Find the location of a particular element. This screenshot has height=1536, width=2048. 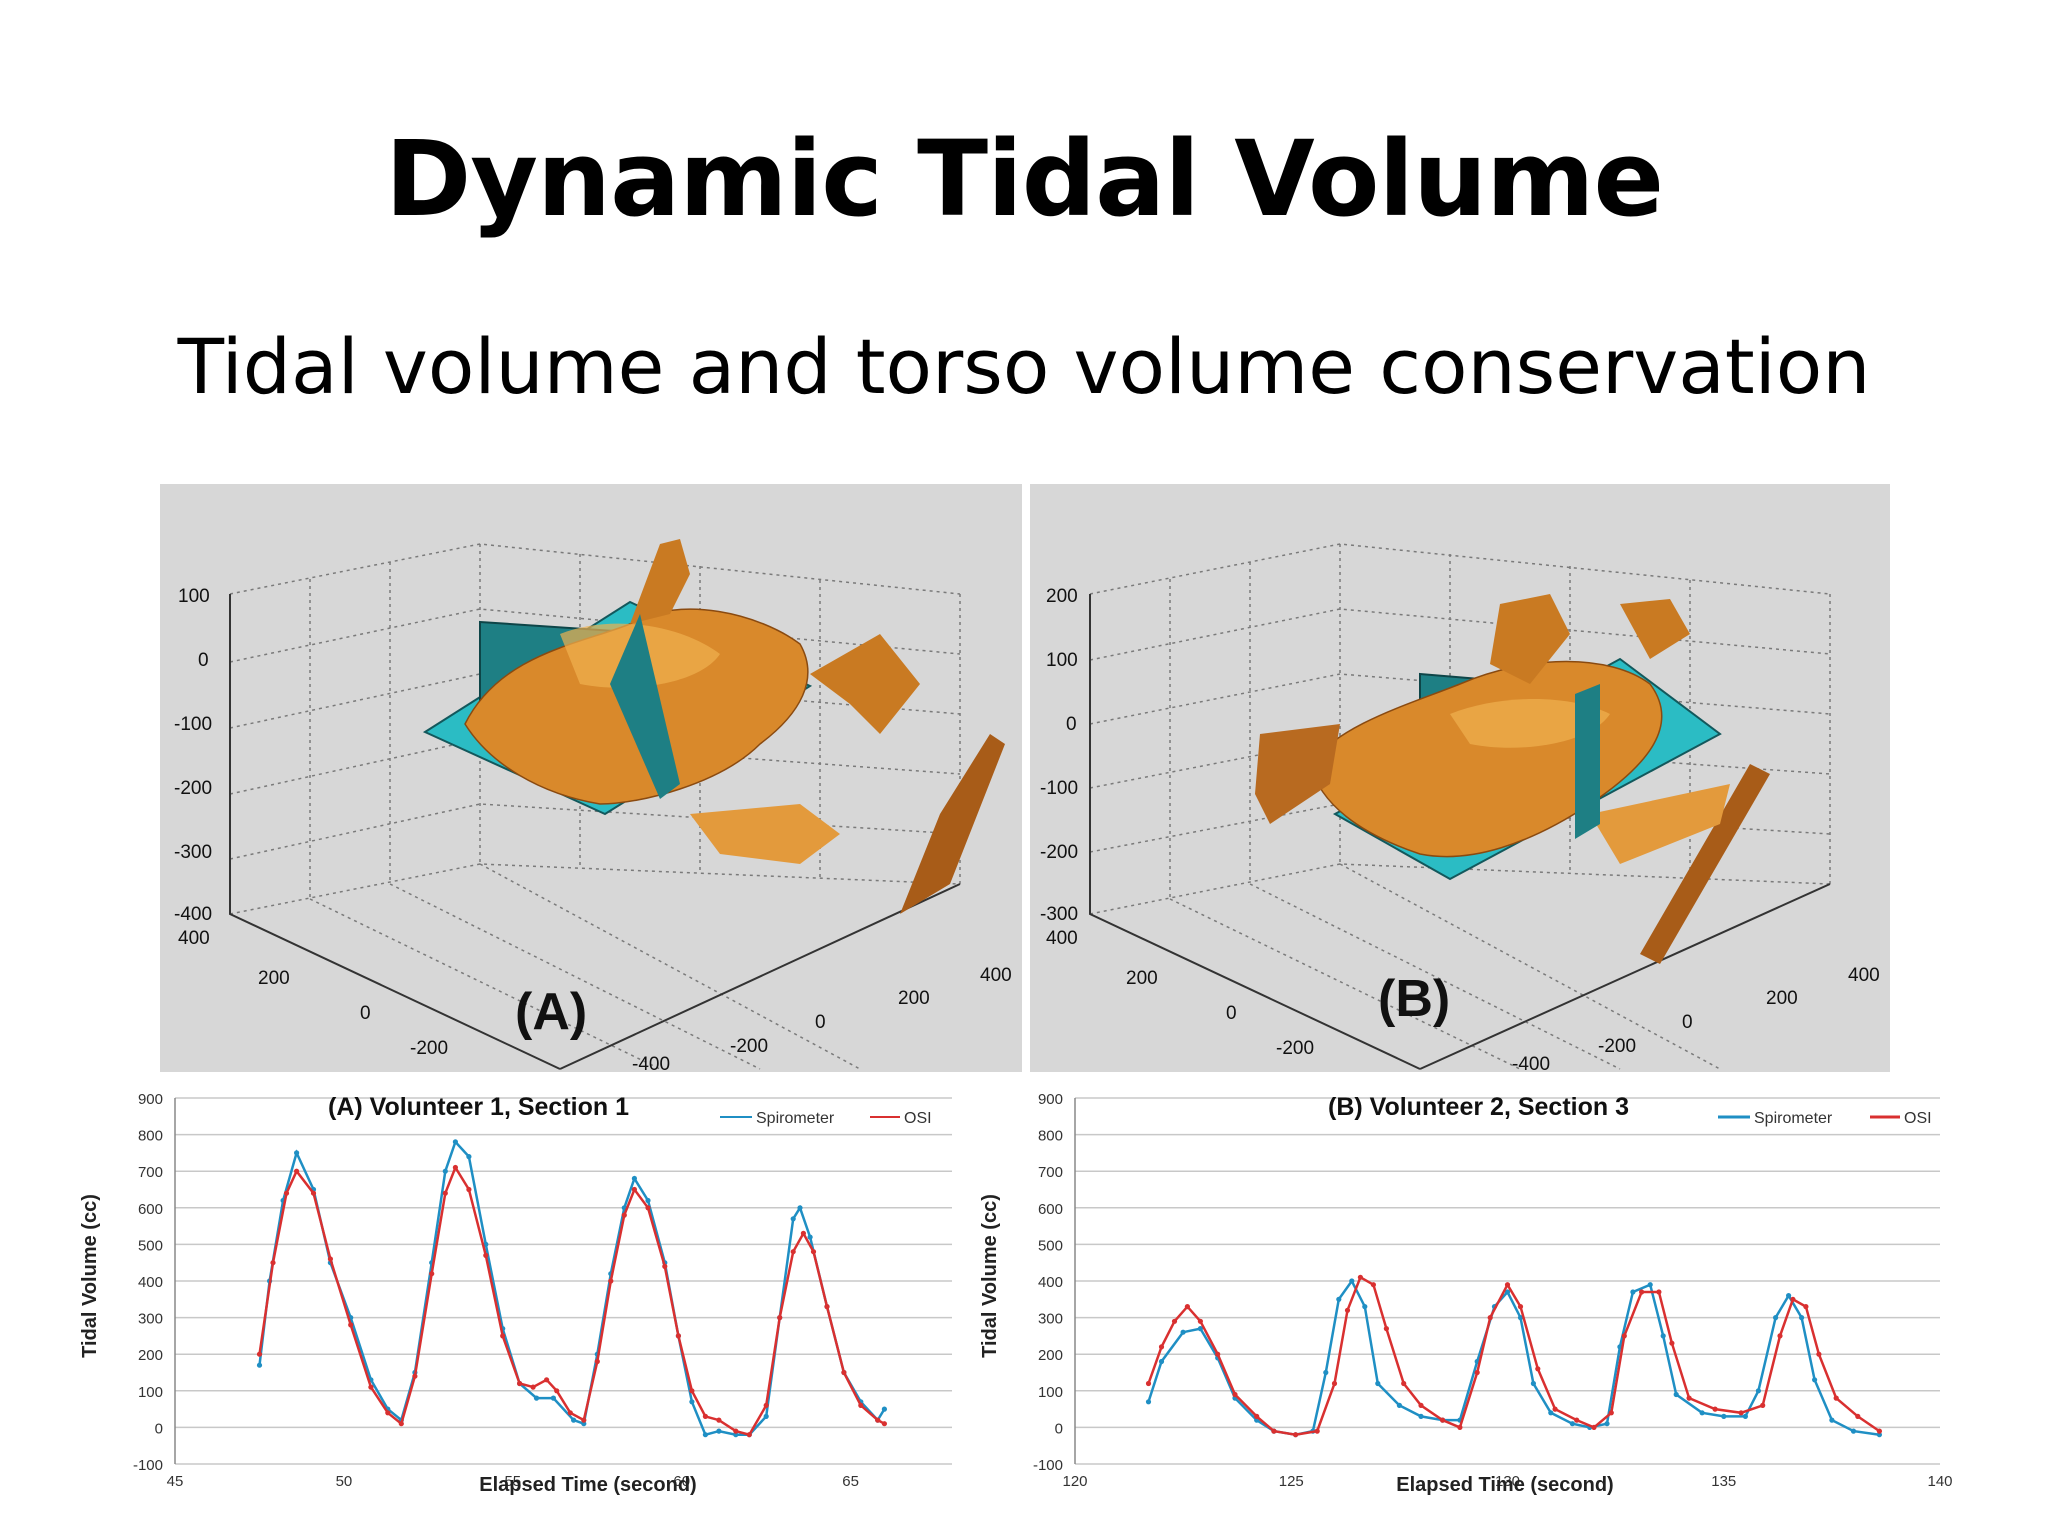

y-tick-label: 0 is located at coordinates (159, 1428).